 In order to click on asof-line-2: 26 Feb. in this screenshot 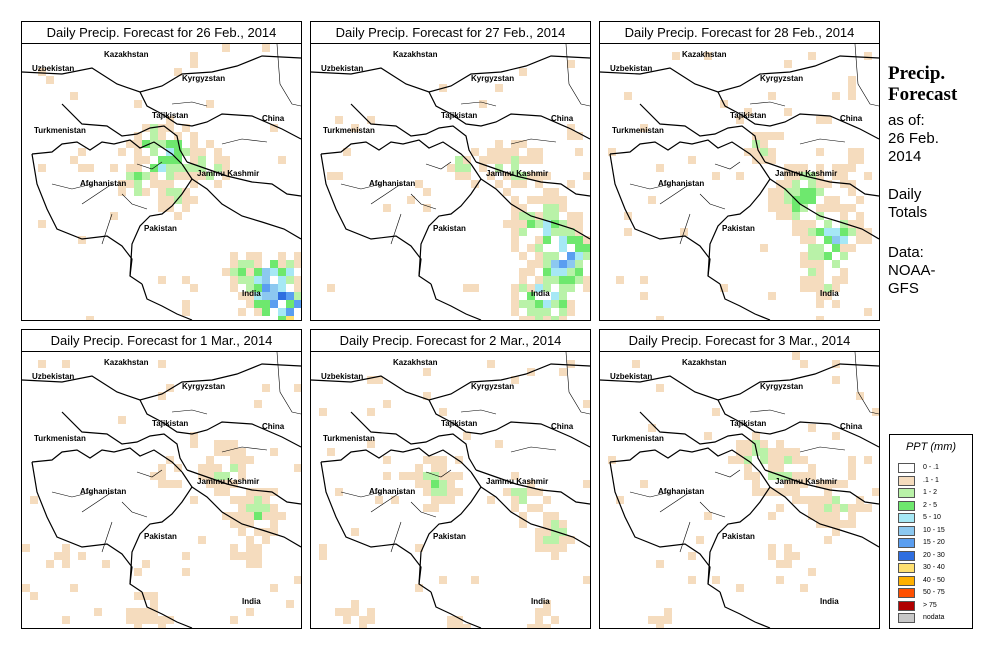, I will do `click(913, 138)`.